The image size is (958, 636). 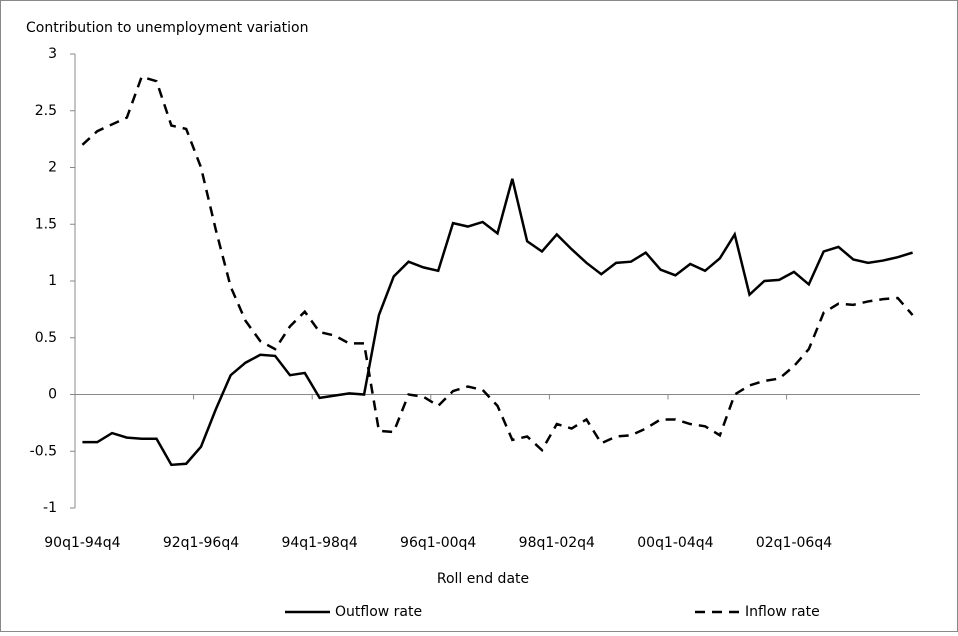 What do you see at coordinates (438, 543) in the screenshot?
I see `x-tick-label: 96q1-00q4` at bounding box center [438, 543].